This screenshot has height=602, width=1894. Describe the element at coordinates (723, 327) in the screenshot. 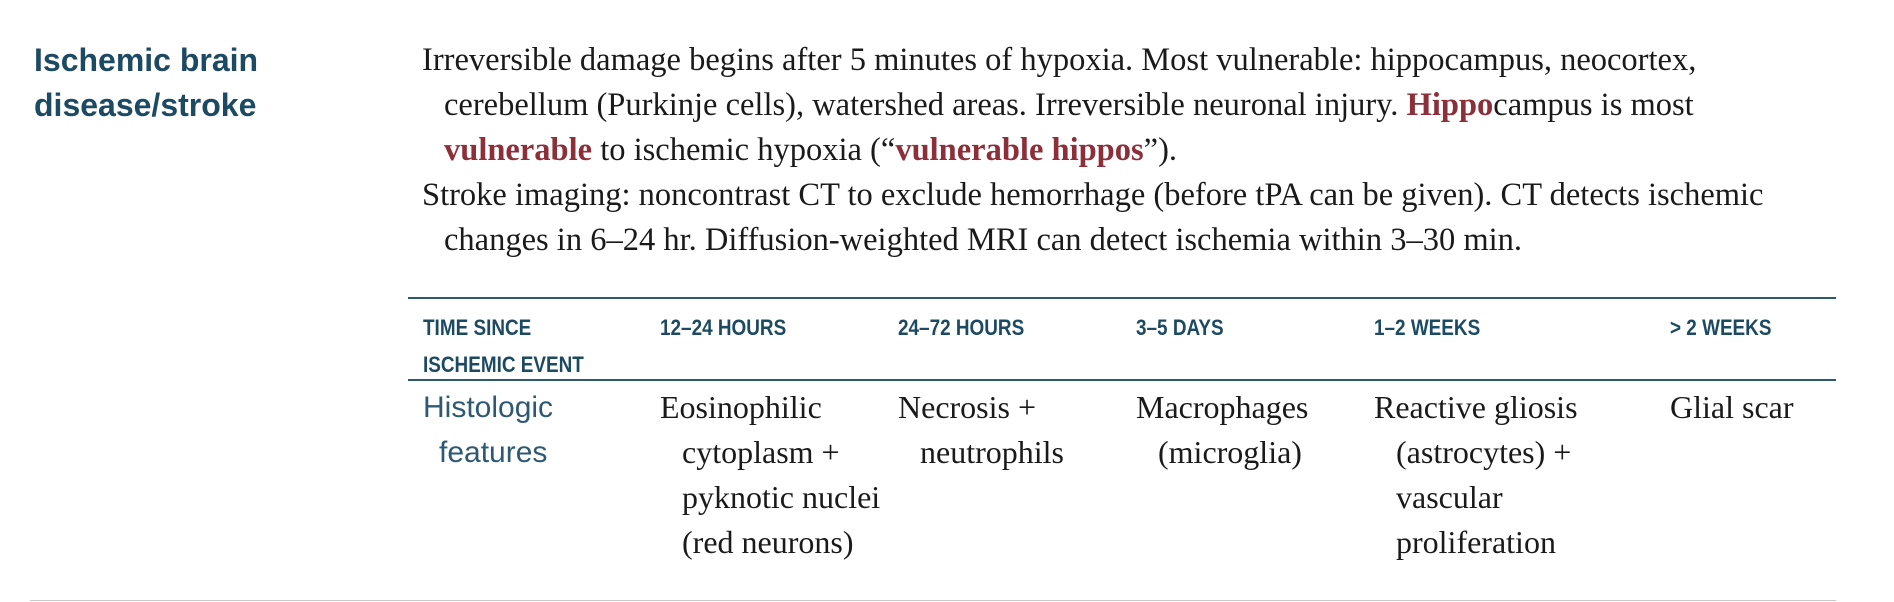

I see `header-12-24-hours: 12–24 hours` at that location.